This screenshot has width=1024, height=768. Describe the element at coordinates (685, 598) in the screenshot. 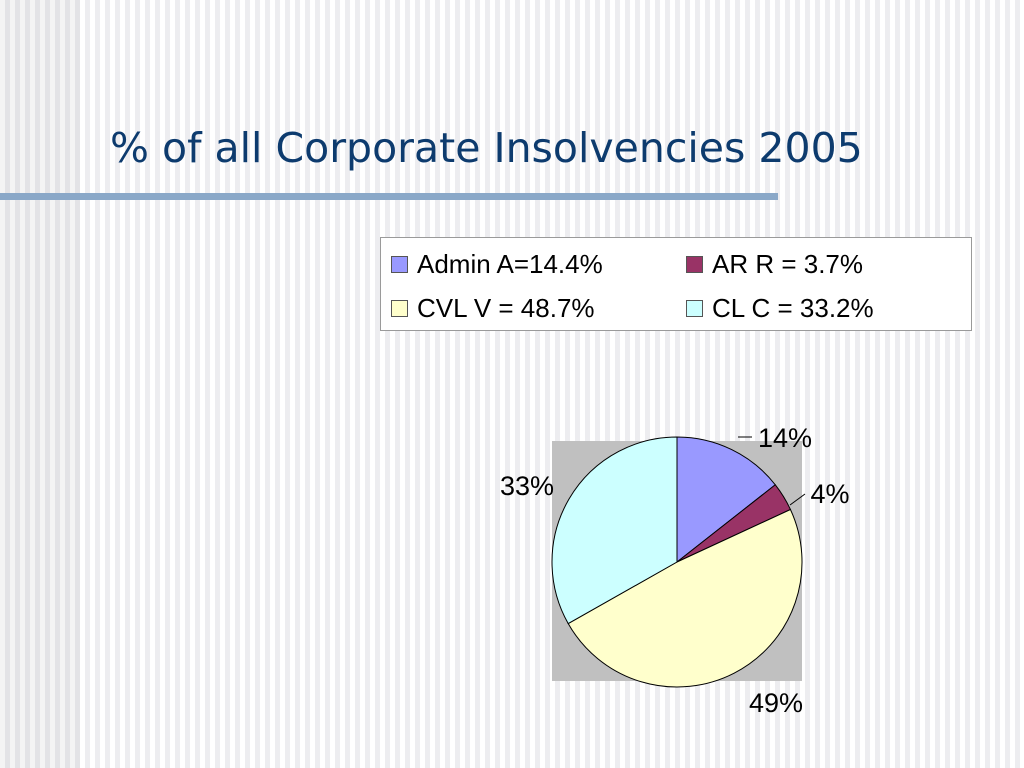

I see `pie-slice-cvl` at that location.